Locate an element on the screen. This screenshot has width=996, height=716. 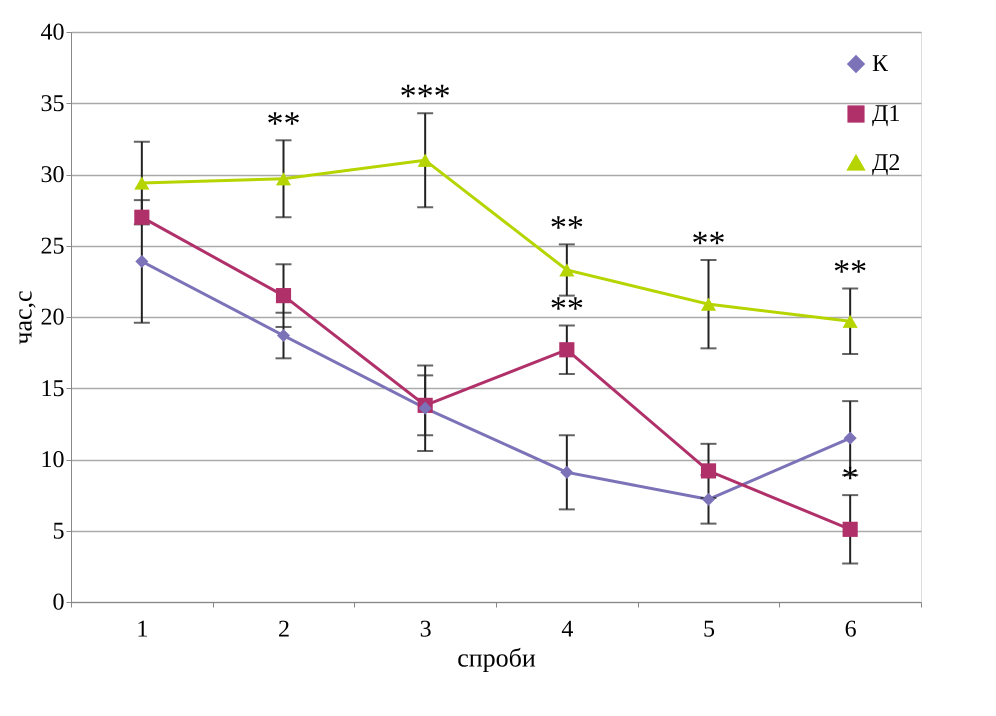
y-tick-label: 25 is located at coordinates (52, 246).